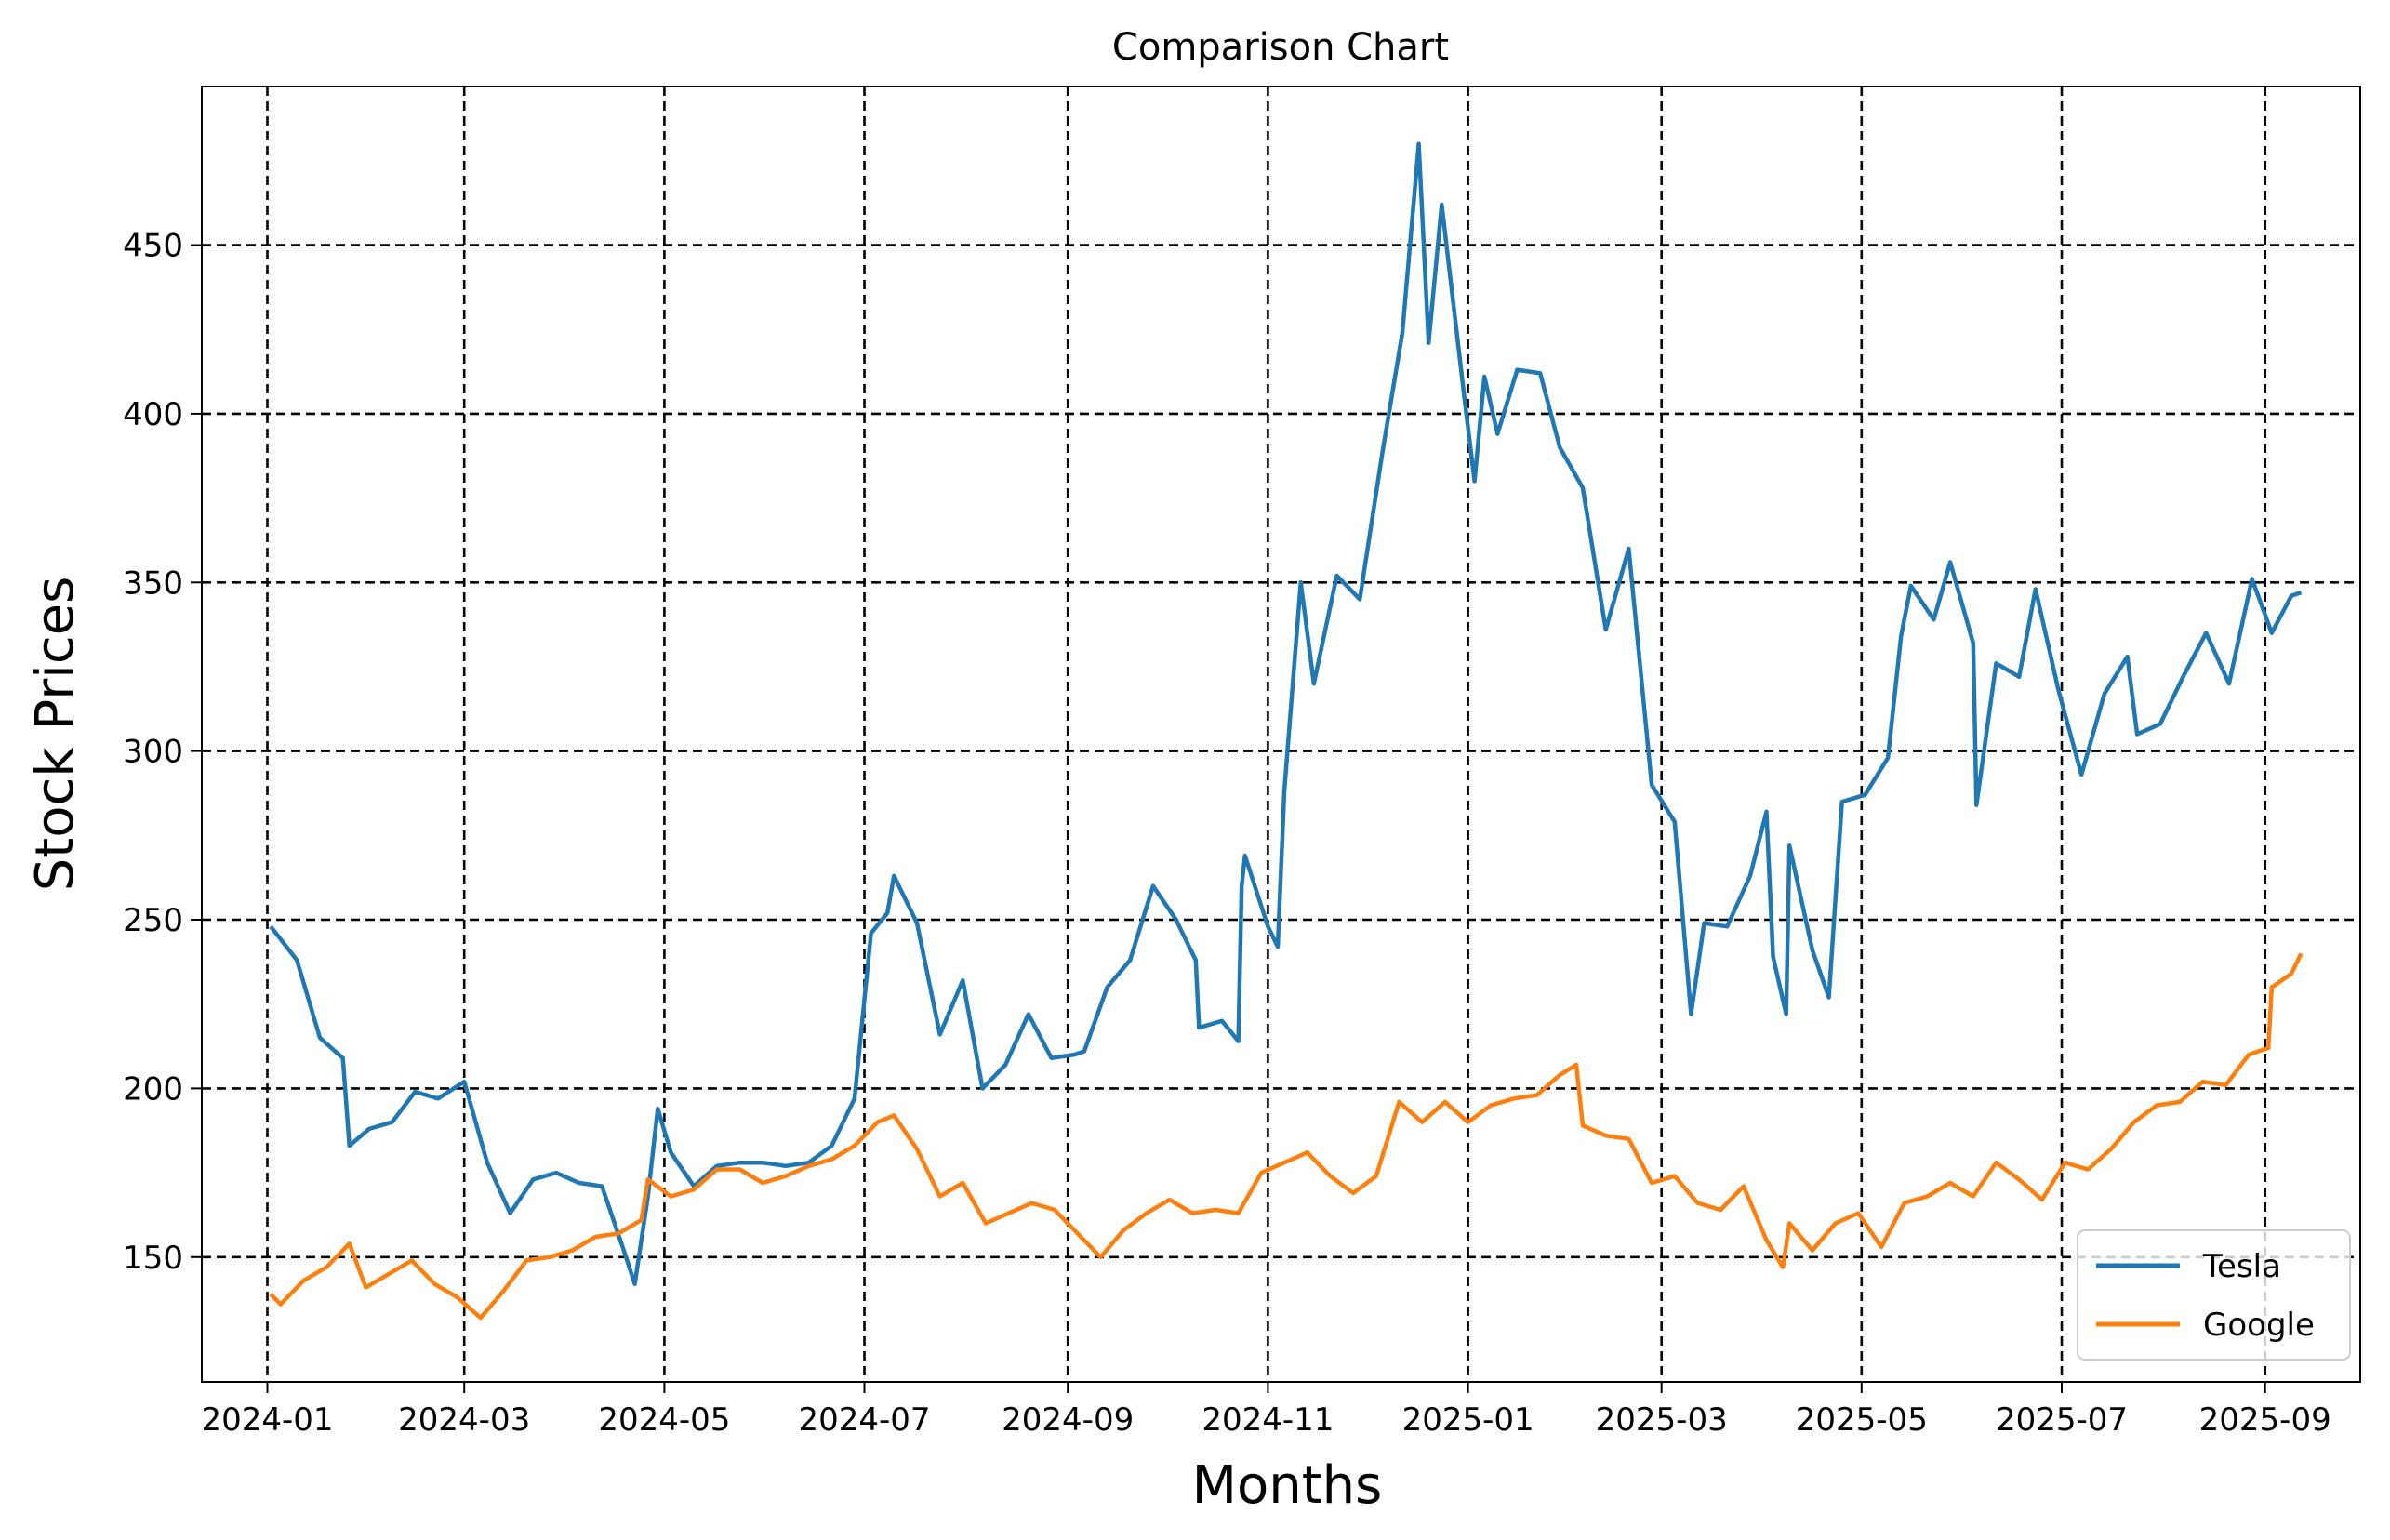 The width and height of the screenshot is (2390, 1540). Describe the element at coordinates (153, 752) in the screenshot. I see `y-tick-label: 300` at that location.